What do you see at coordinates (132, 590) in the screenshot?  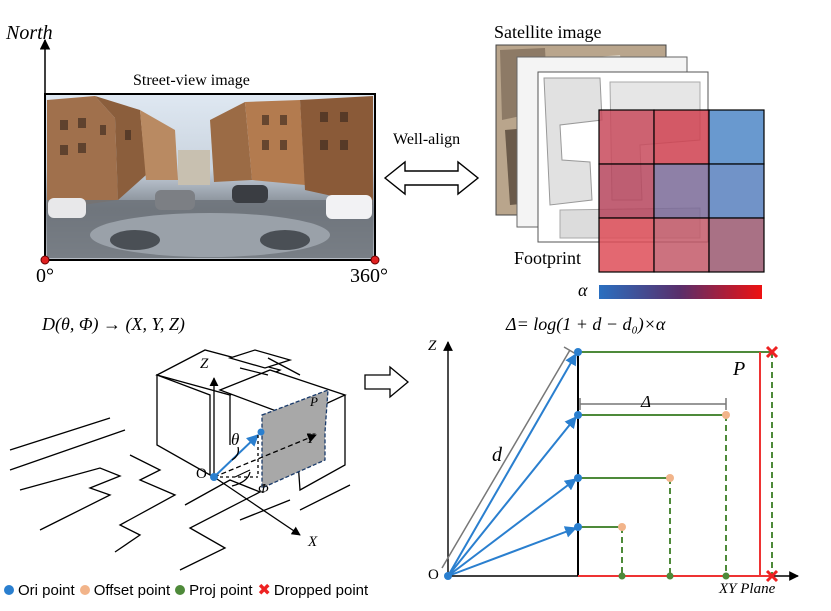 I see `legend-offset-label: Offset point` at bounding box center [132, 590].